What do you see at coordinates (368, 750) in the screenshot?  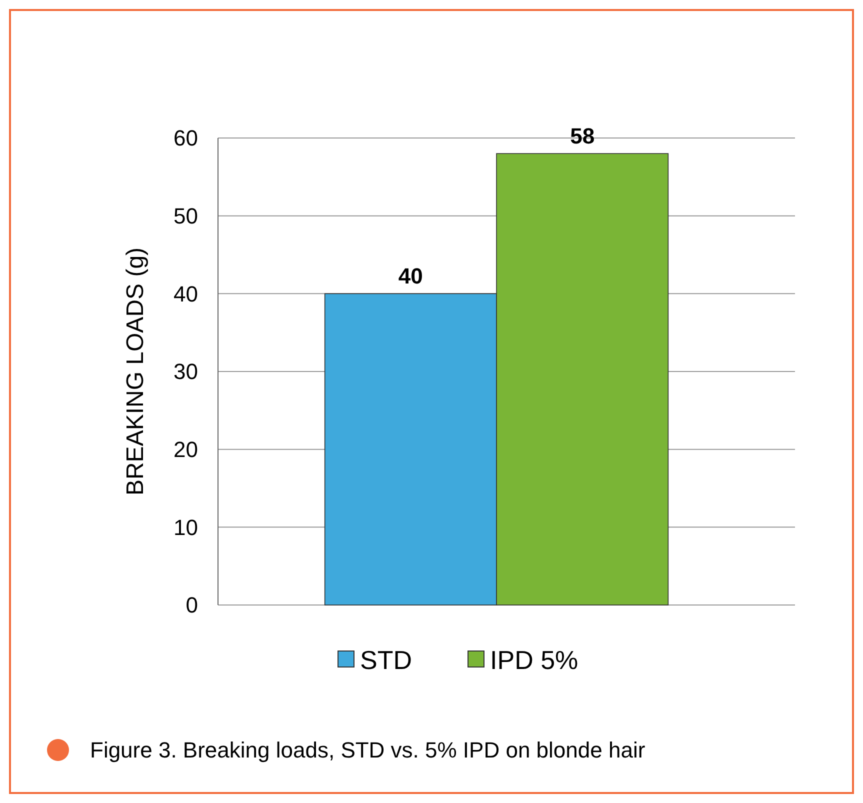 I see `caption: Figure 3. Breaking loads, STD vs. 5% IPD on blonde hair` at bounding box center [368, 750].